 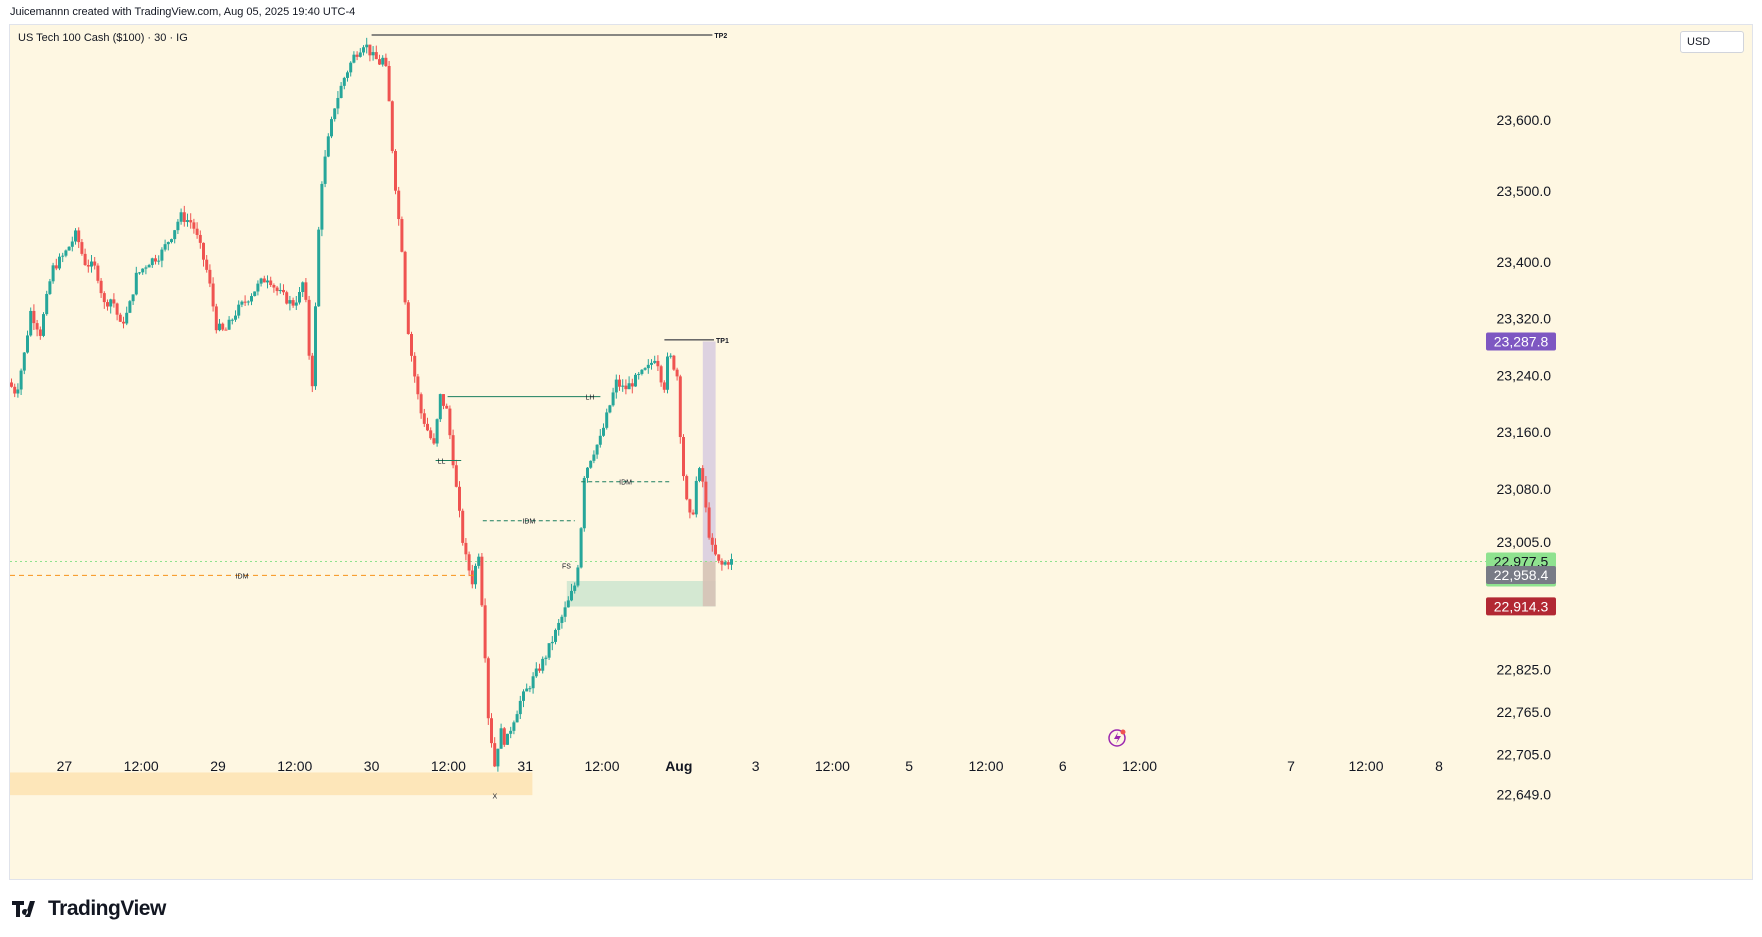 What do you see at coordinates (1524, 432) in the screenshot?
I see `y-tick-label: 23,160.0` at bounding box center [1524, 432].